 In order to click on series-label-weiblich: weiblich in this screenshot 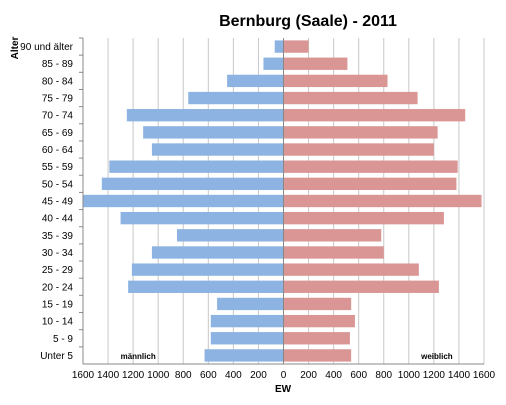, I will do `click(436, 356)`.